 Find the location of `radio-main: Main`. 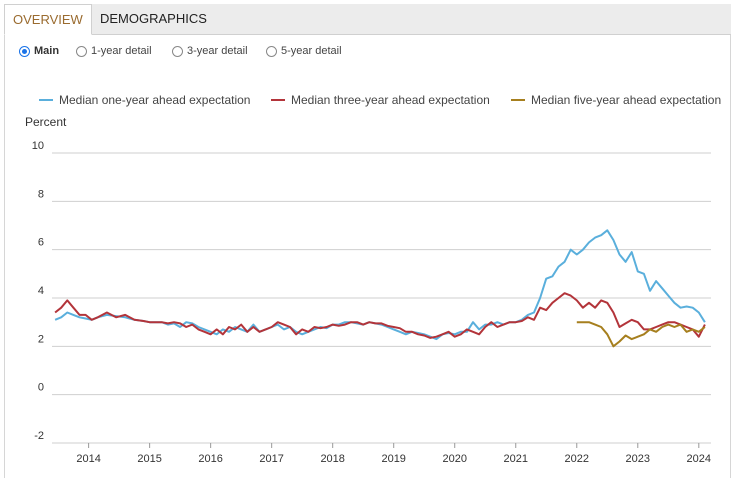

radio-main: Main is located at coordinates (39, 51).